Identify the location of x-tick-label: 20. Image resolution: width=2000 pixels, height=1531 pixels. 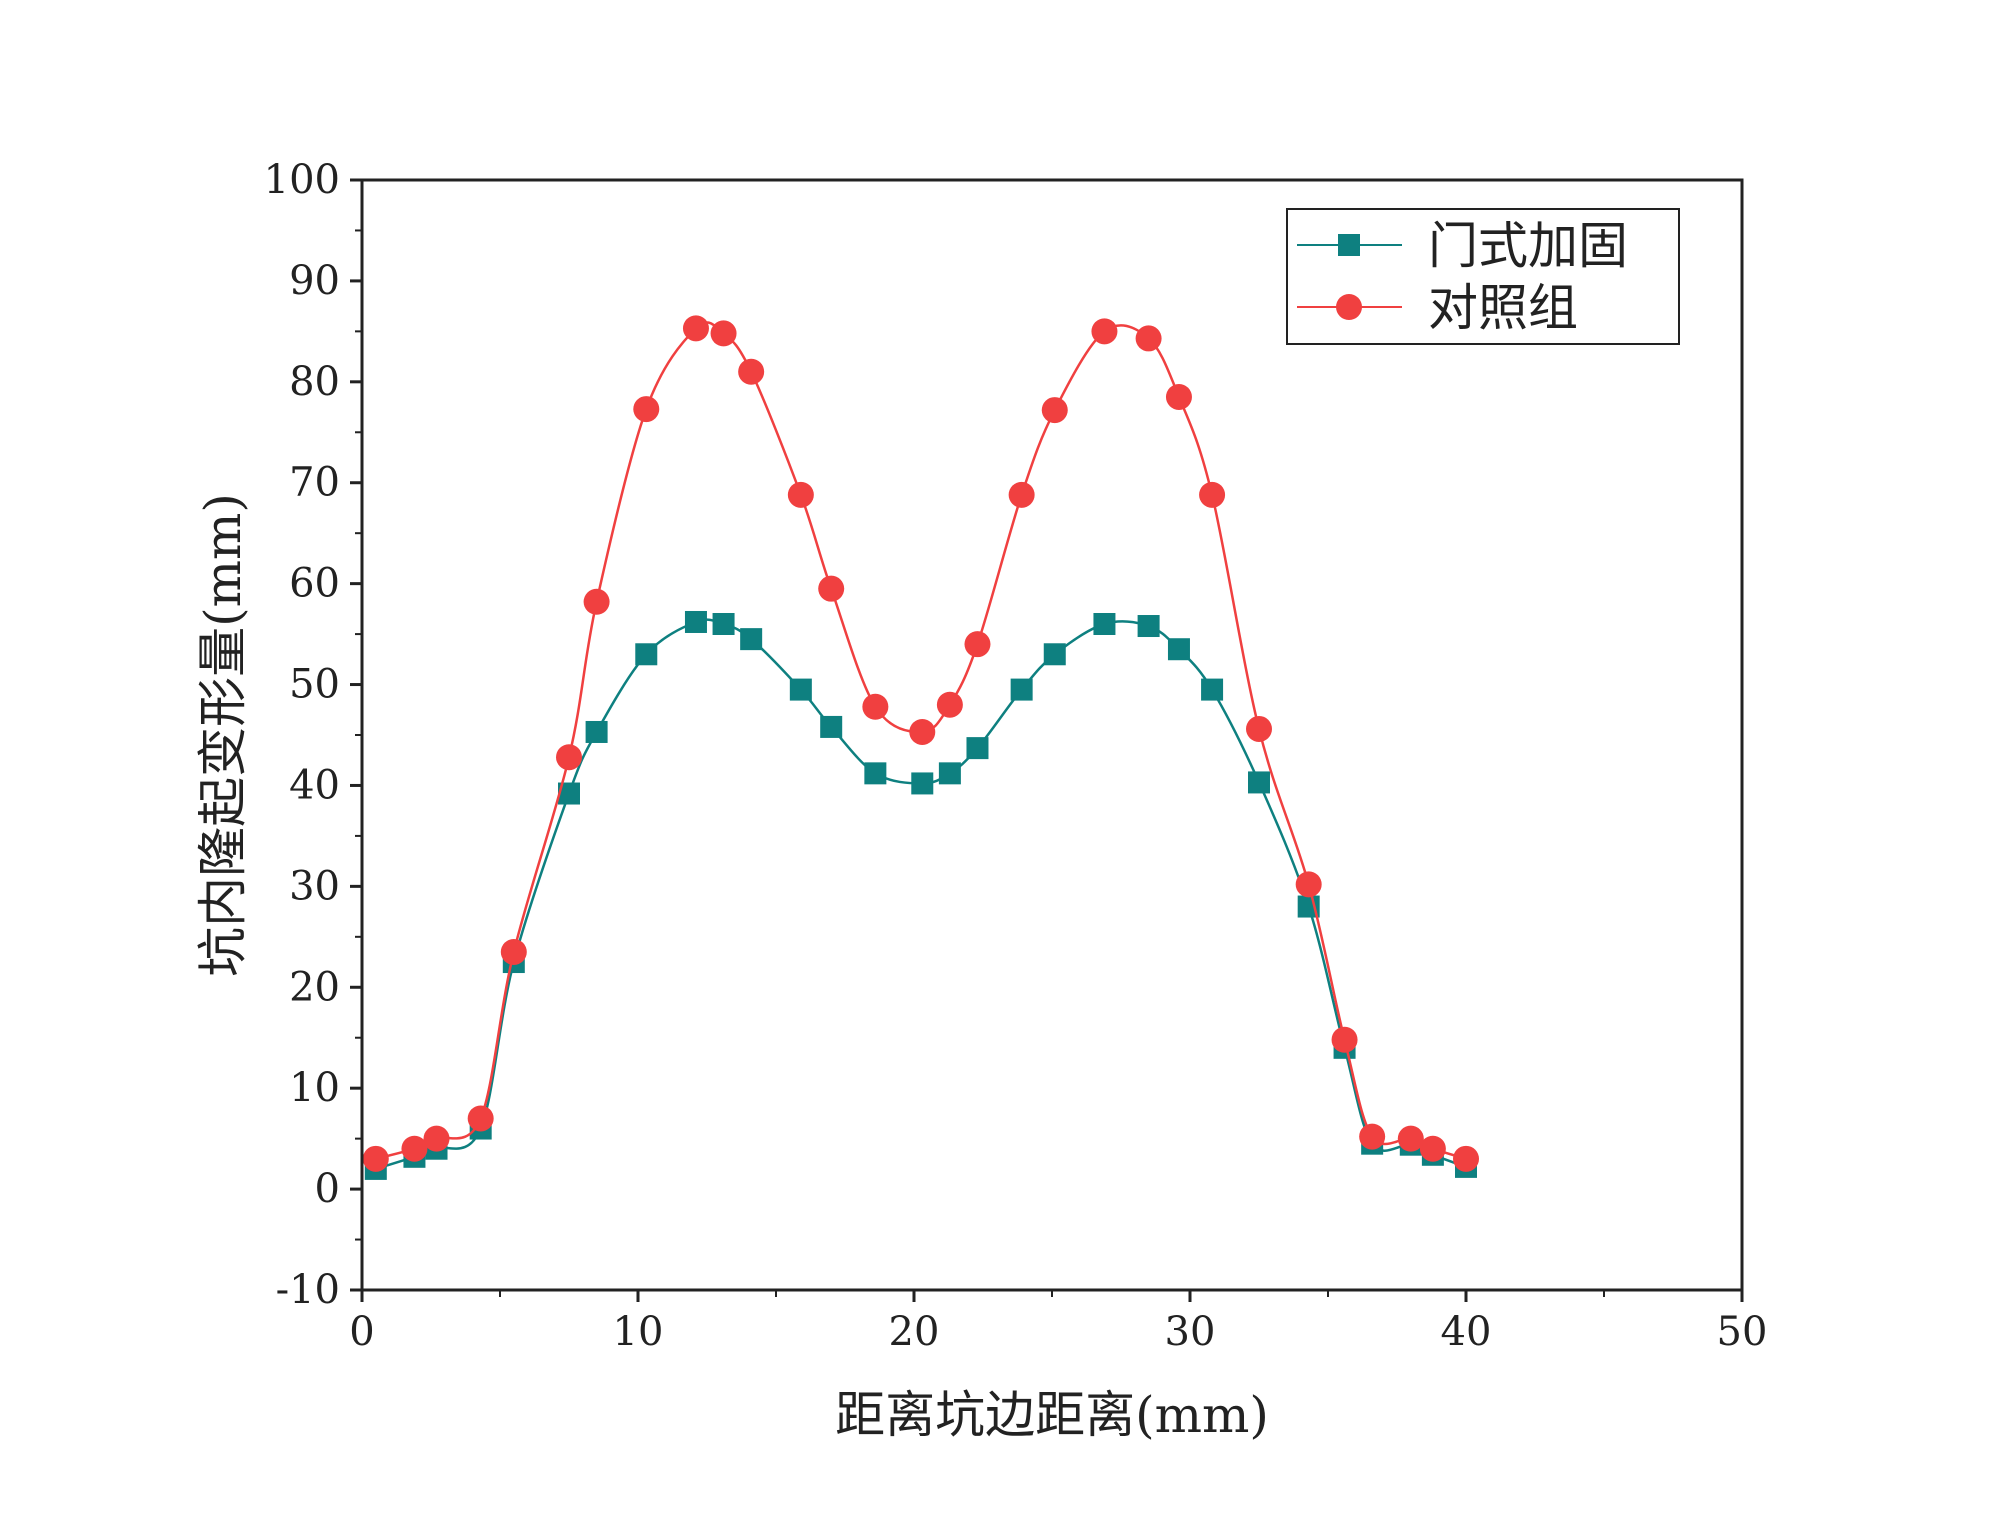
(914, 1332).